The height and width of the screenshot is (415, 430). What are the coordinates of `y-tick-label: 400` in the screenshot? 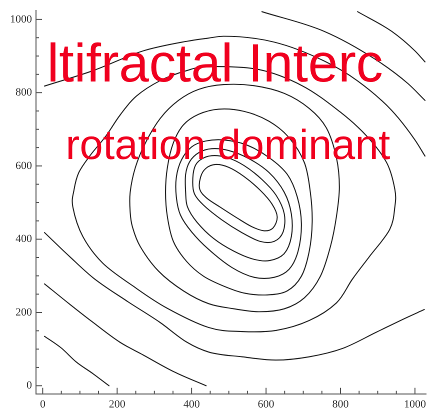 It's located at (24, 239).